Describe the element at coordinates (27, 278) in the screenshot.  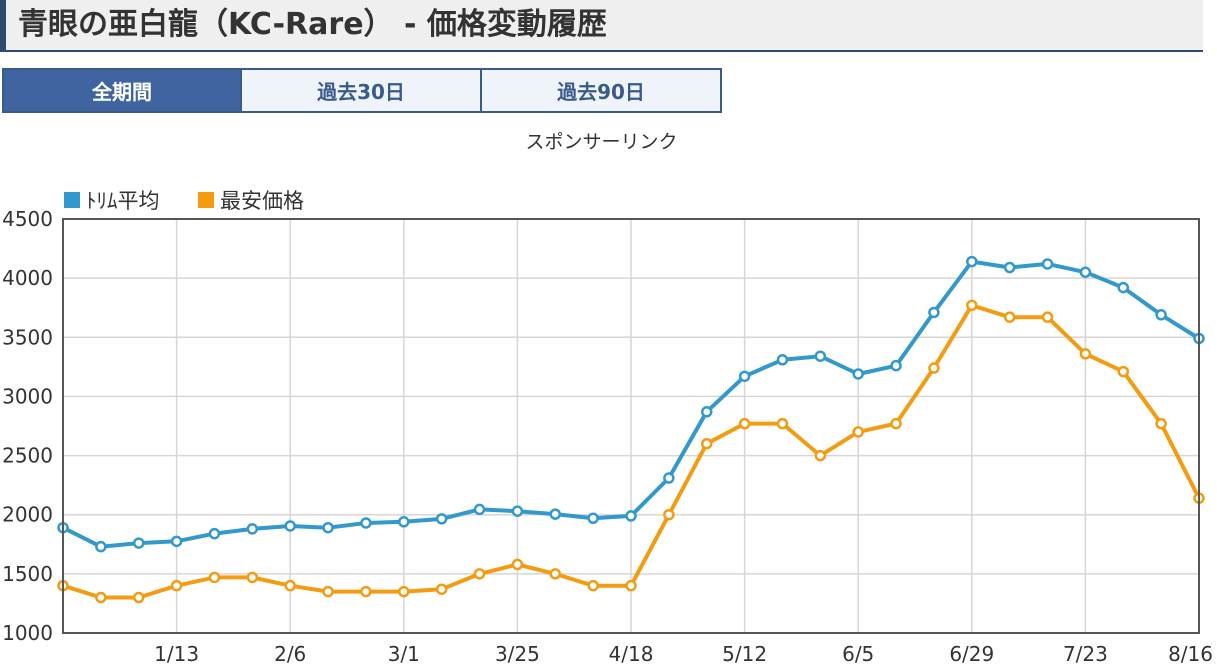
I see `y-tick-label: 4000` at that location.